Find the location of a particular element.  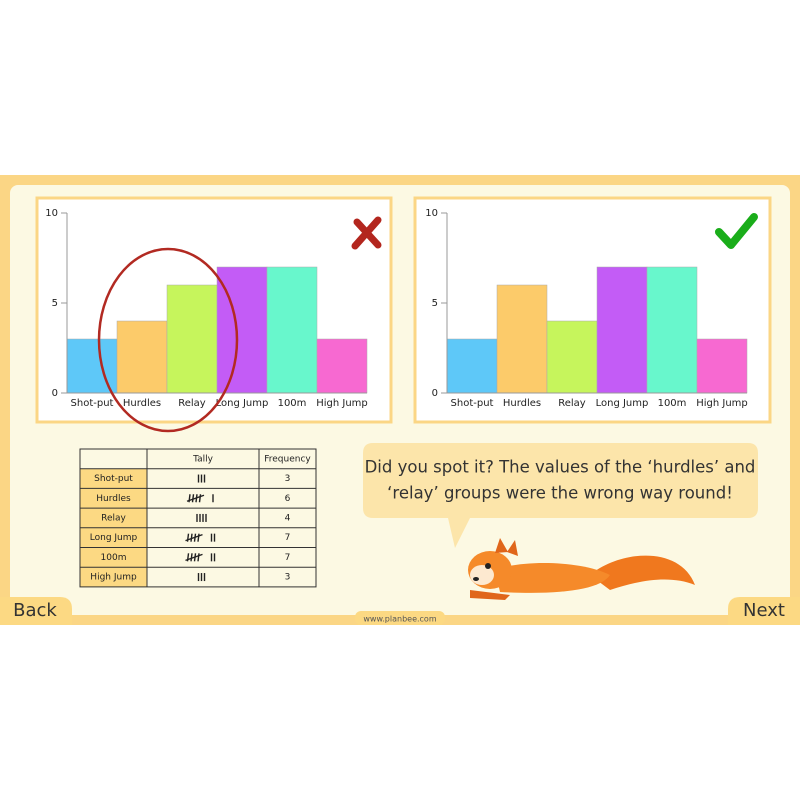

next-label: Next is located at coordinates (764, 610).